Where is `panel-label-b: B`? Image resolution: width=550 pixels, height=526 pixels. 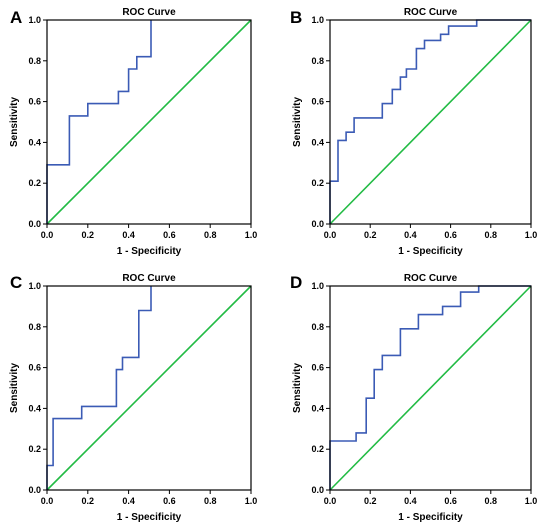 panel-label-b: B is located at coordinates (296, 17).